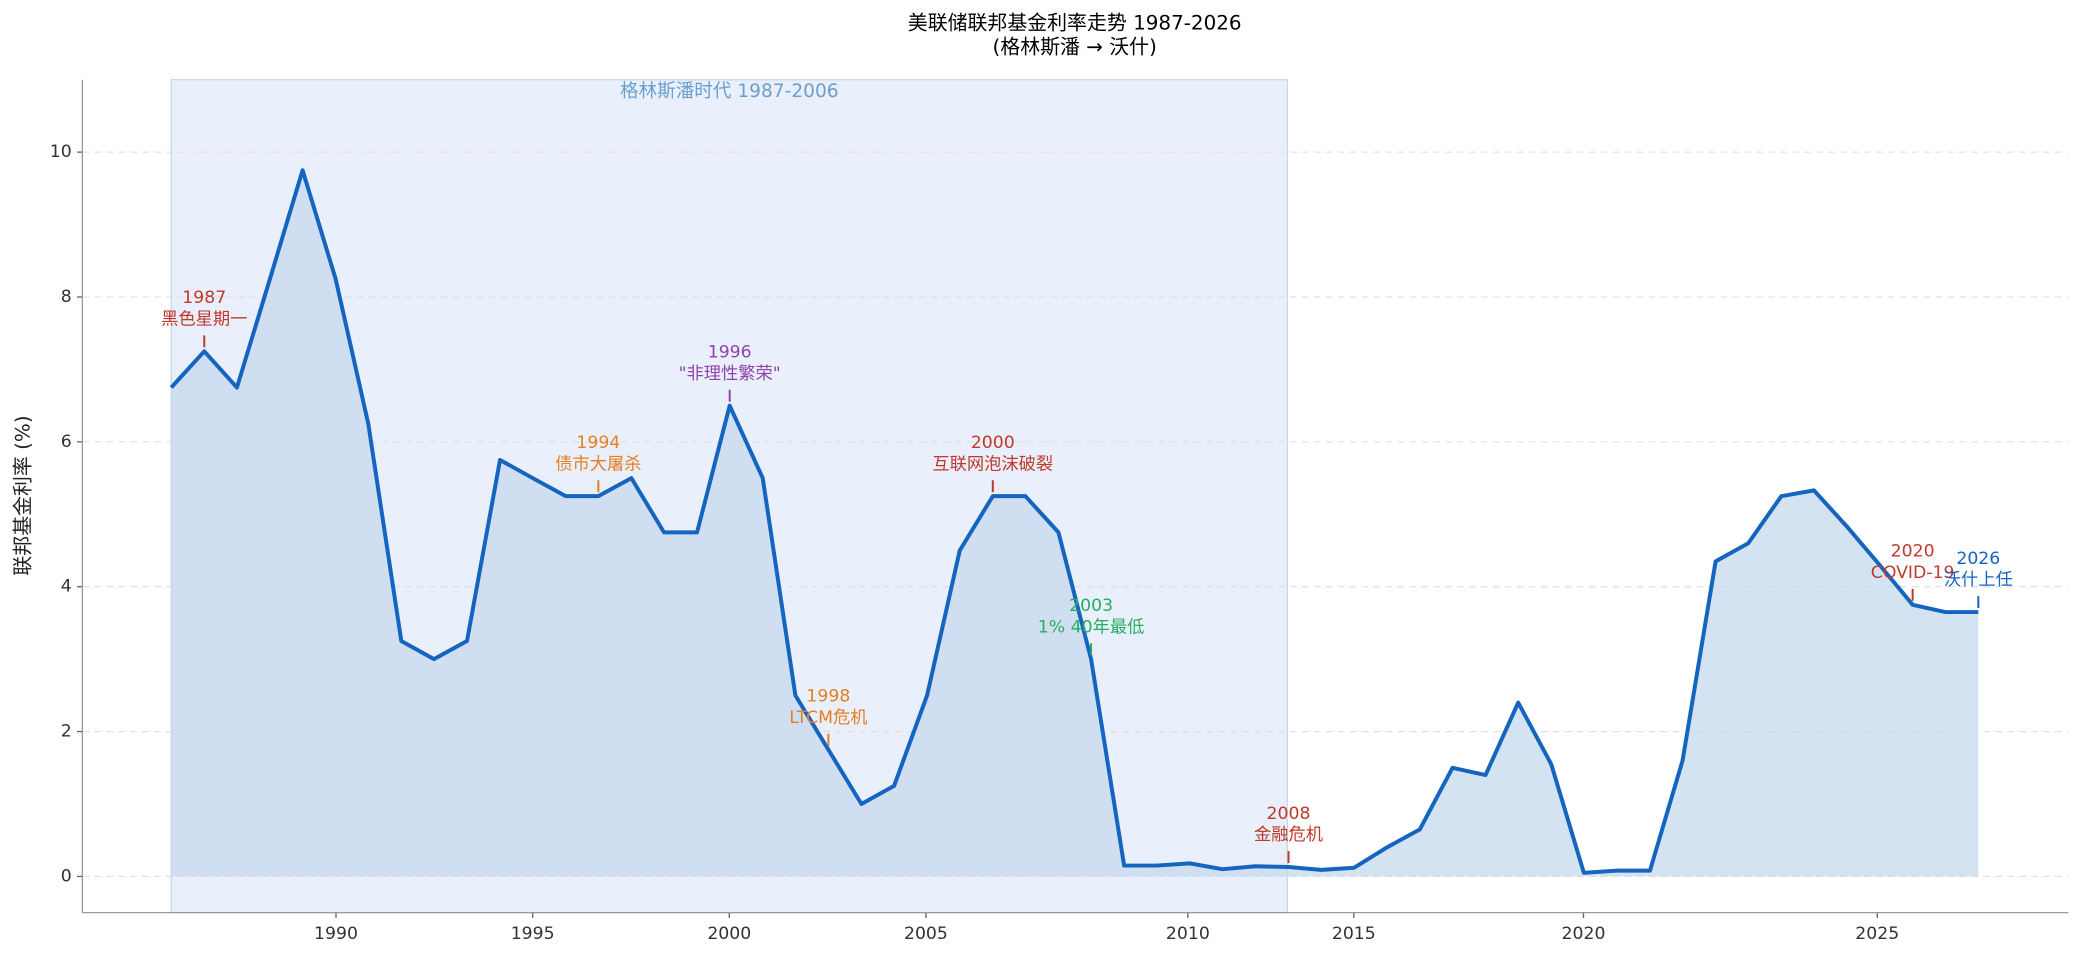 This screenshot has height=961, width=2083. Describe the element at coordinates (1091, 627) in the screenshot. I see `annotation-text: 1% 40年最低` at that location.